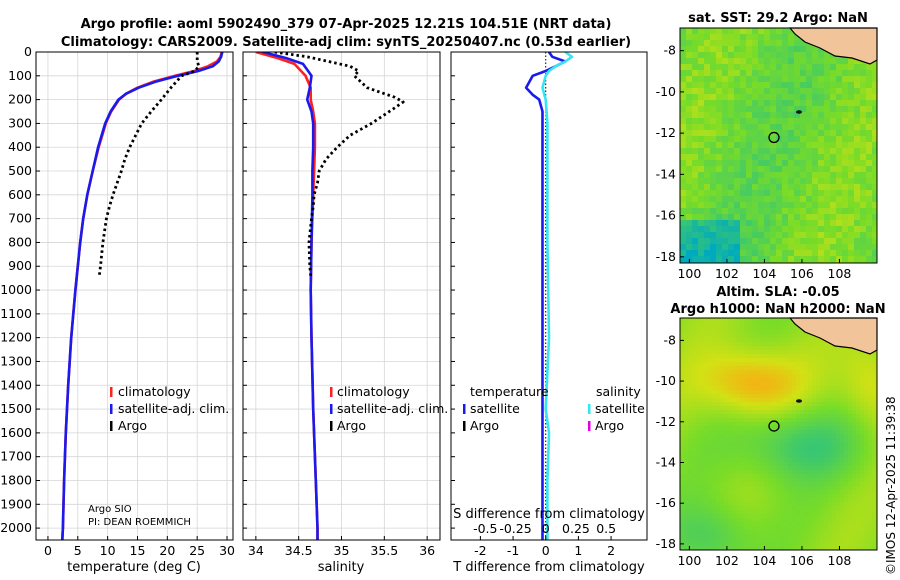  What do you see at coordinates (515, 528) in the screenshot?
I see `s-tick-label: -0.25` at bounding box center [515, 528].